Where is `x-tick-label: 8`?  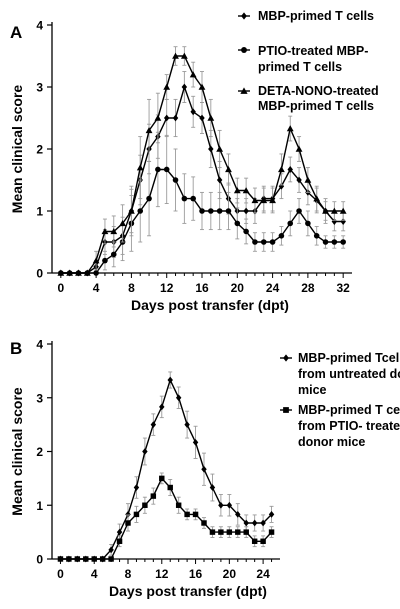
x-tick-label: 8 is located at coordinates (128, 574).